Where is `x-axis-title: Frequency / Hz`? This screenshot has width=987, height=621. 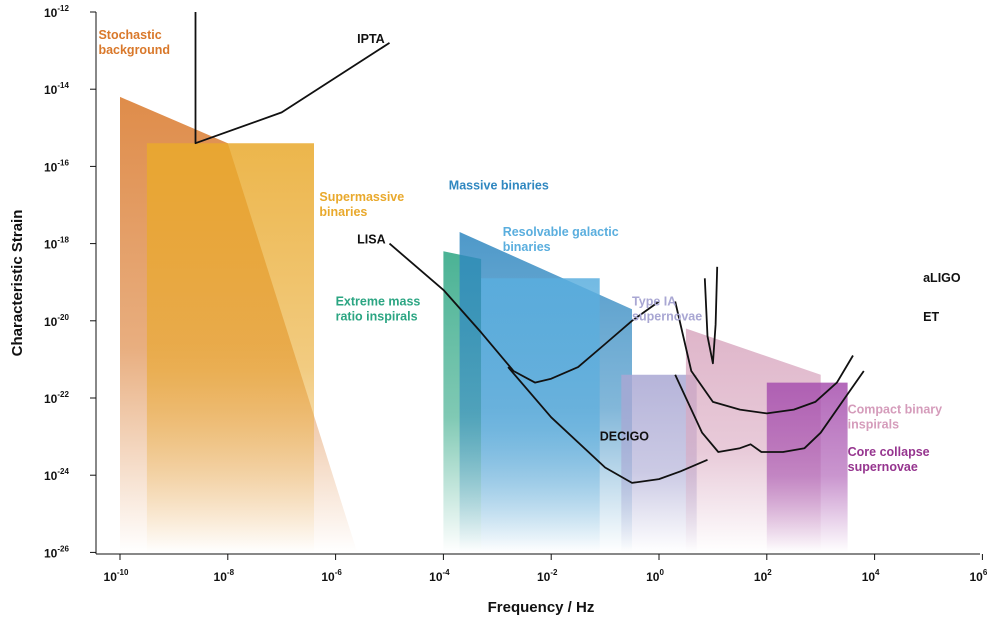 x-axis-title: Frequency / Hz is located at coordinates (541, 607).